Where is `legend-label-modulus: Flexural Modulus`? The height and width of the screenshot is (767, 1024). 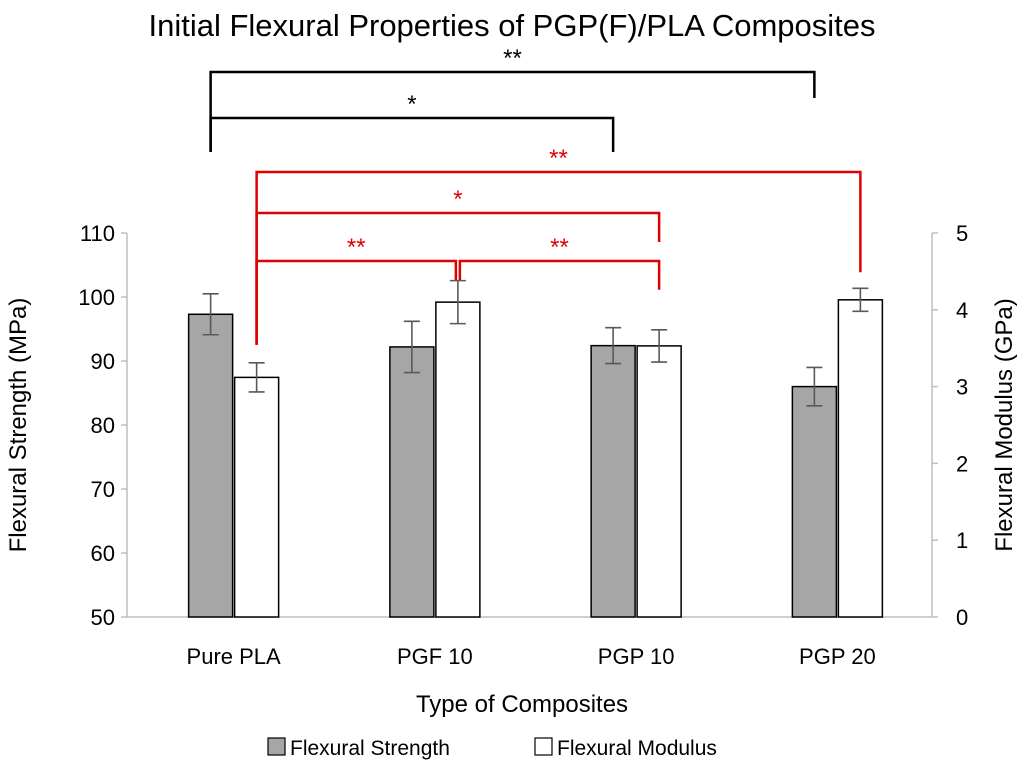 legend-label-modulus: Flexural Modulus is located at coordinates (637, 748).